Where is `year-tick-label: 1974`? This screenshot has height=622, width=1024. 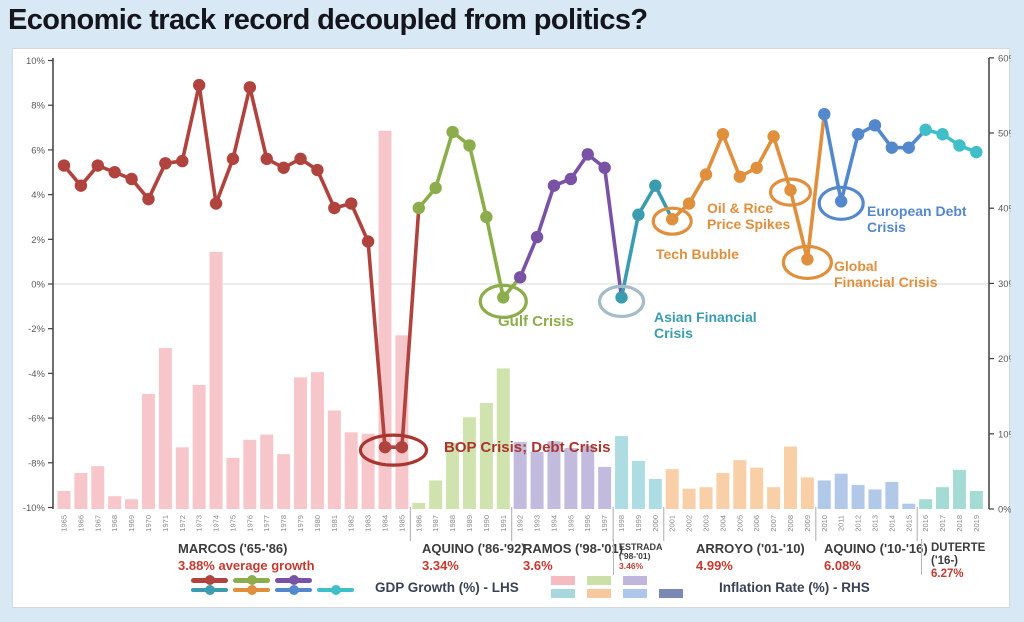 year-tick-label: 1974 is located at coordinates (216, 523).